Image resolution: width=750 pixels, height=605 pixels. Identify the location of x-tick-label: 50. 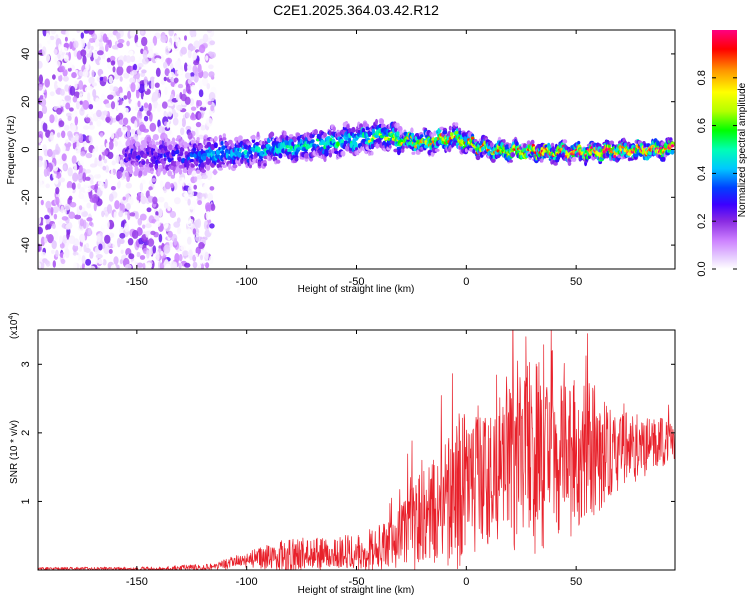
(576, 282).